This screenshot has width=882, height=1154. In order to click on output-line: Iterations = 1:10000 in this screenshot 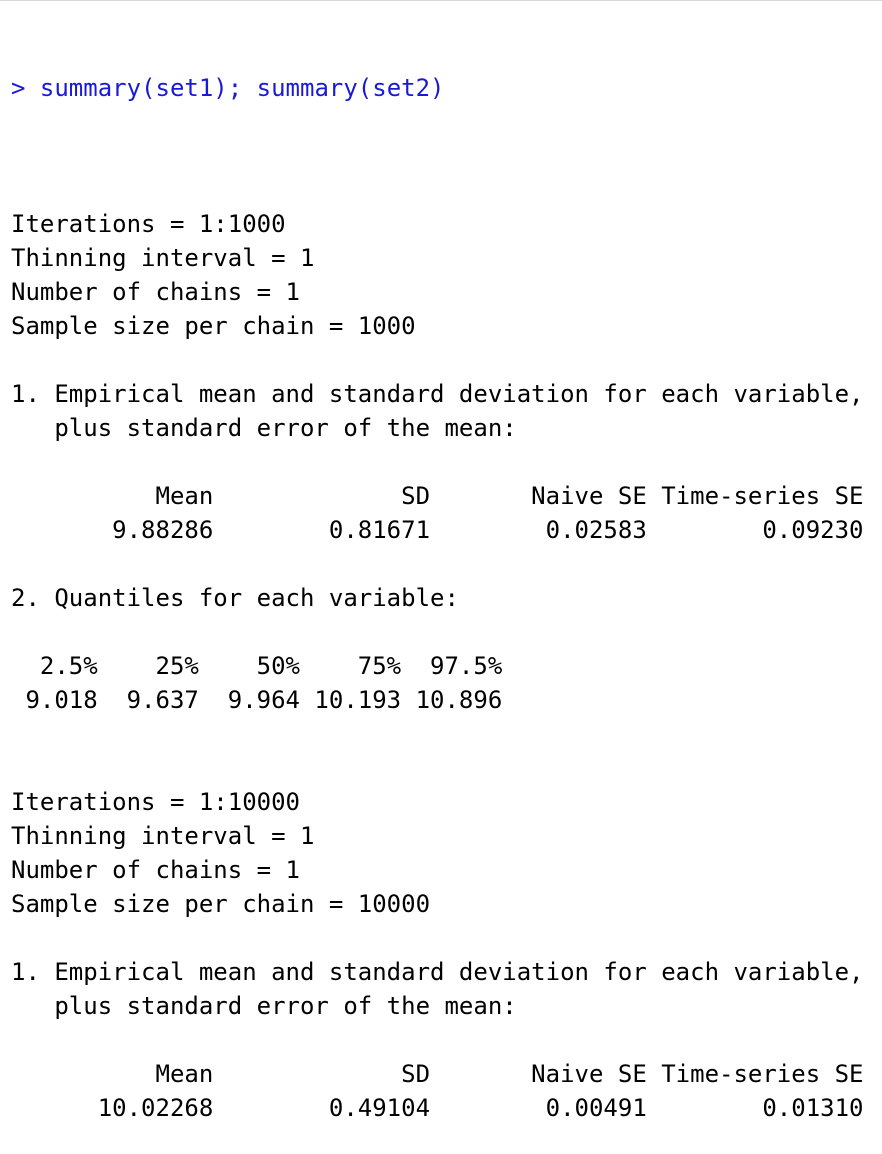, I will do `click(155, 802)`.